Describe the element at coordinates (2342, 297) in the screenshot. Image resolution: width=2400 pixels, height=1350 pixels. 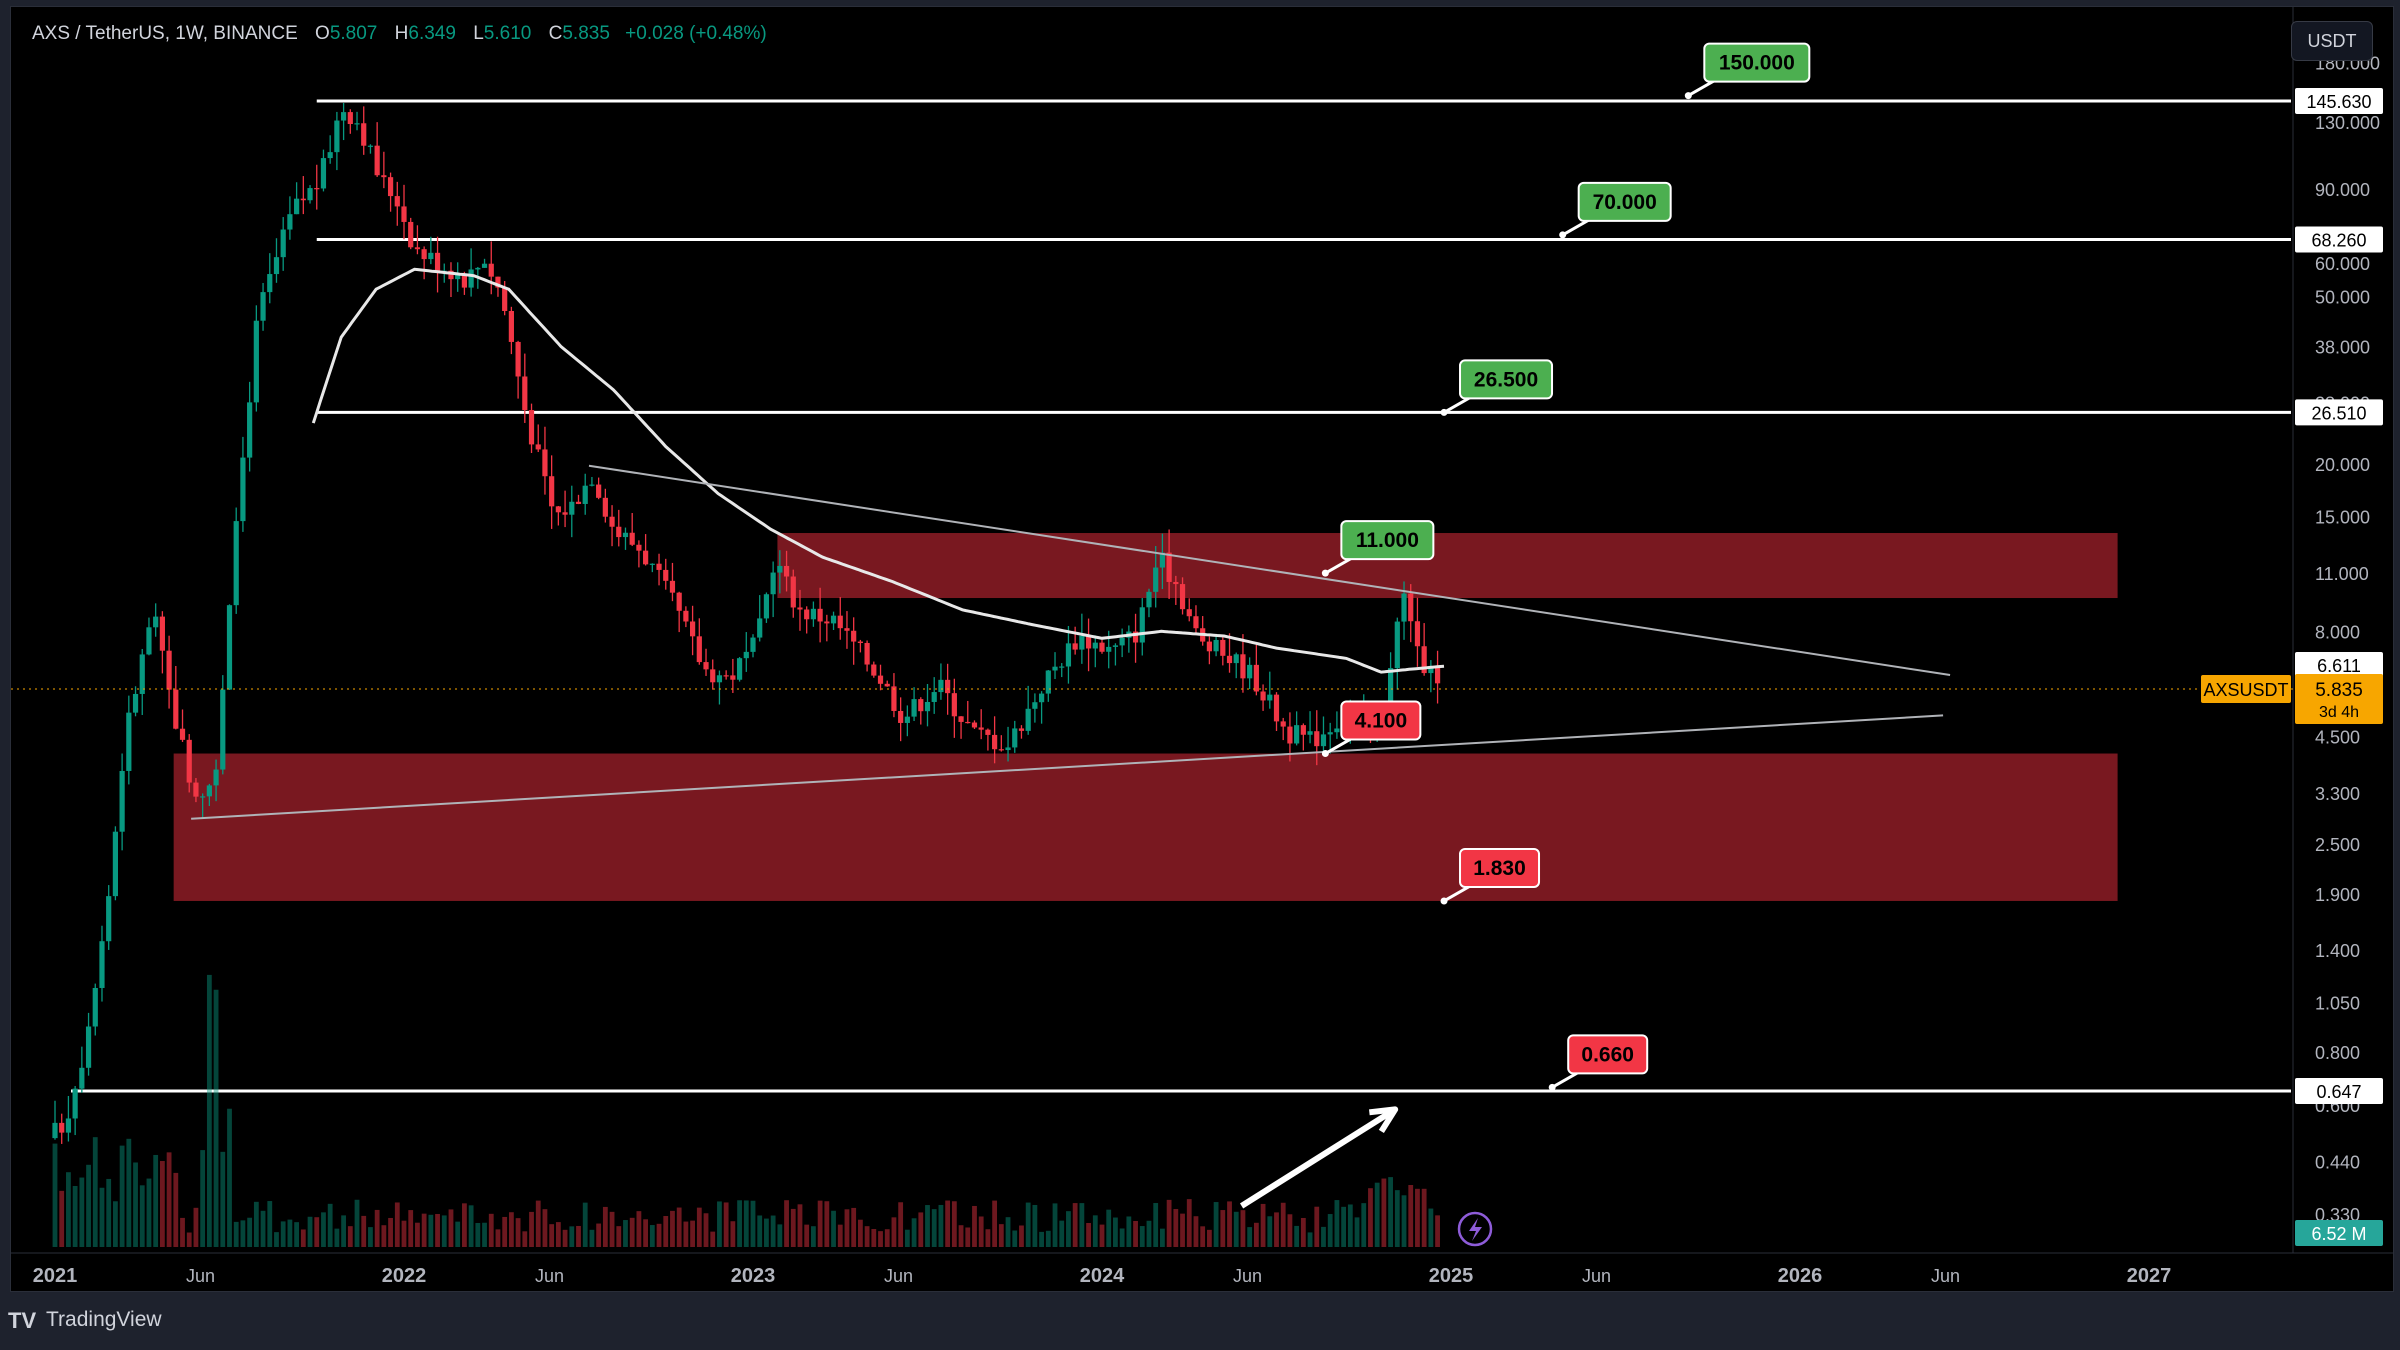
I see `price-tick-label: 50.000` at that location.